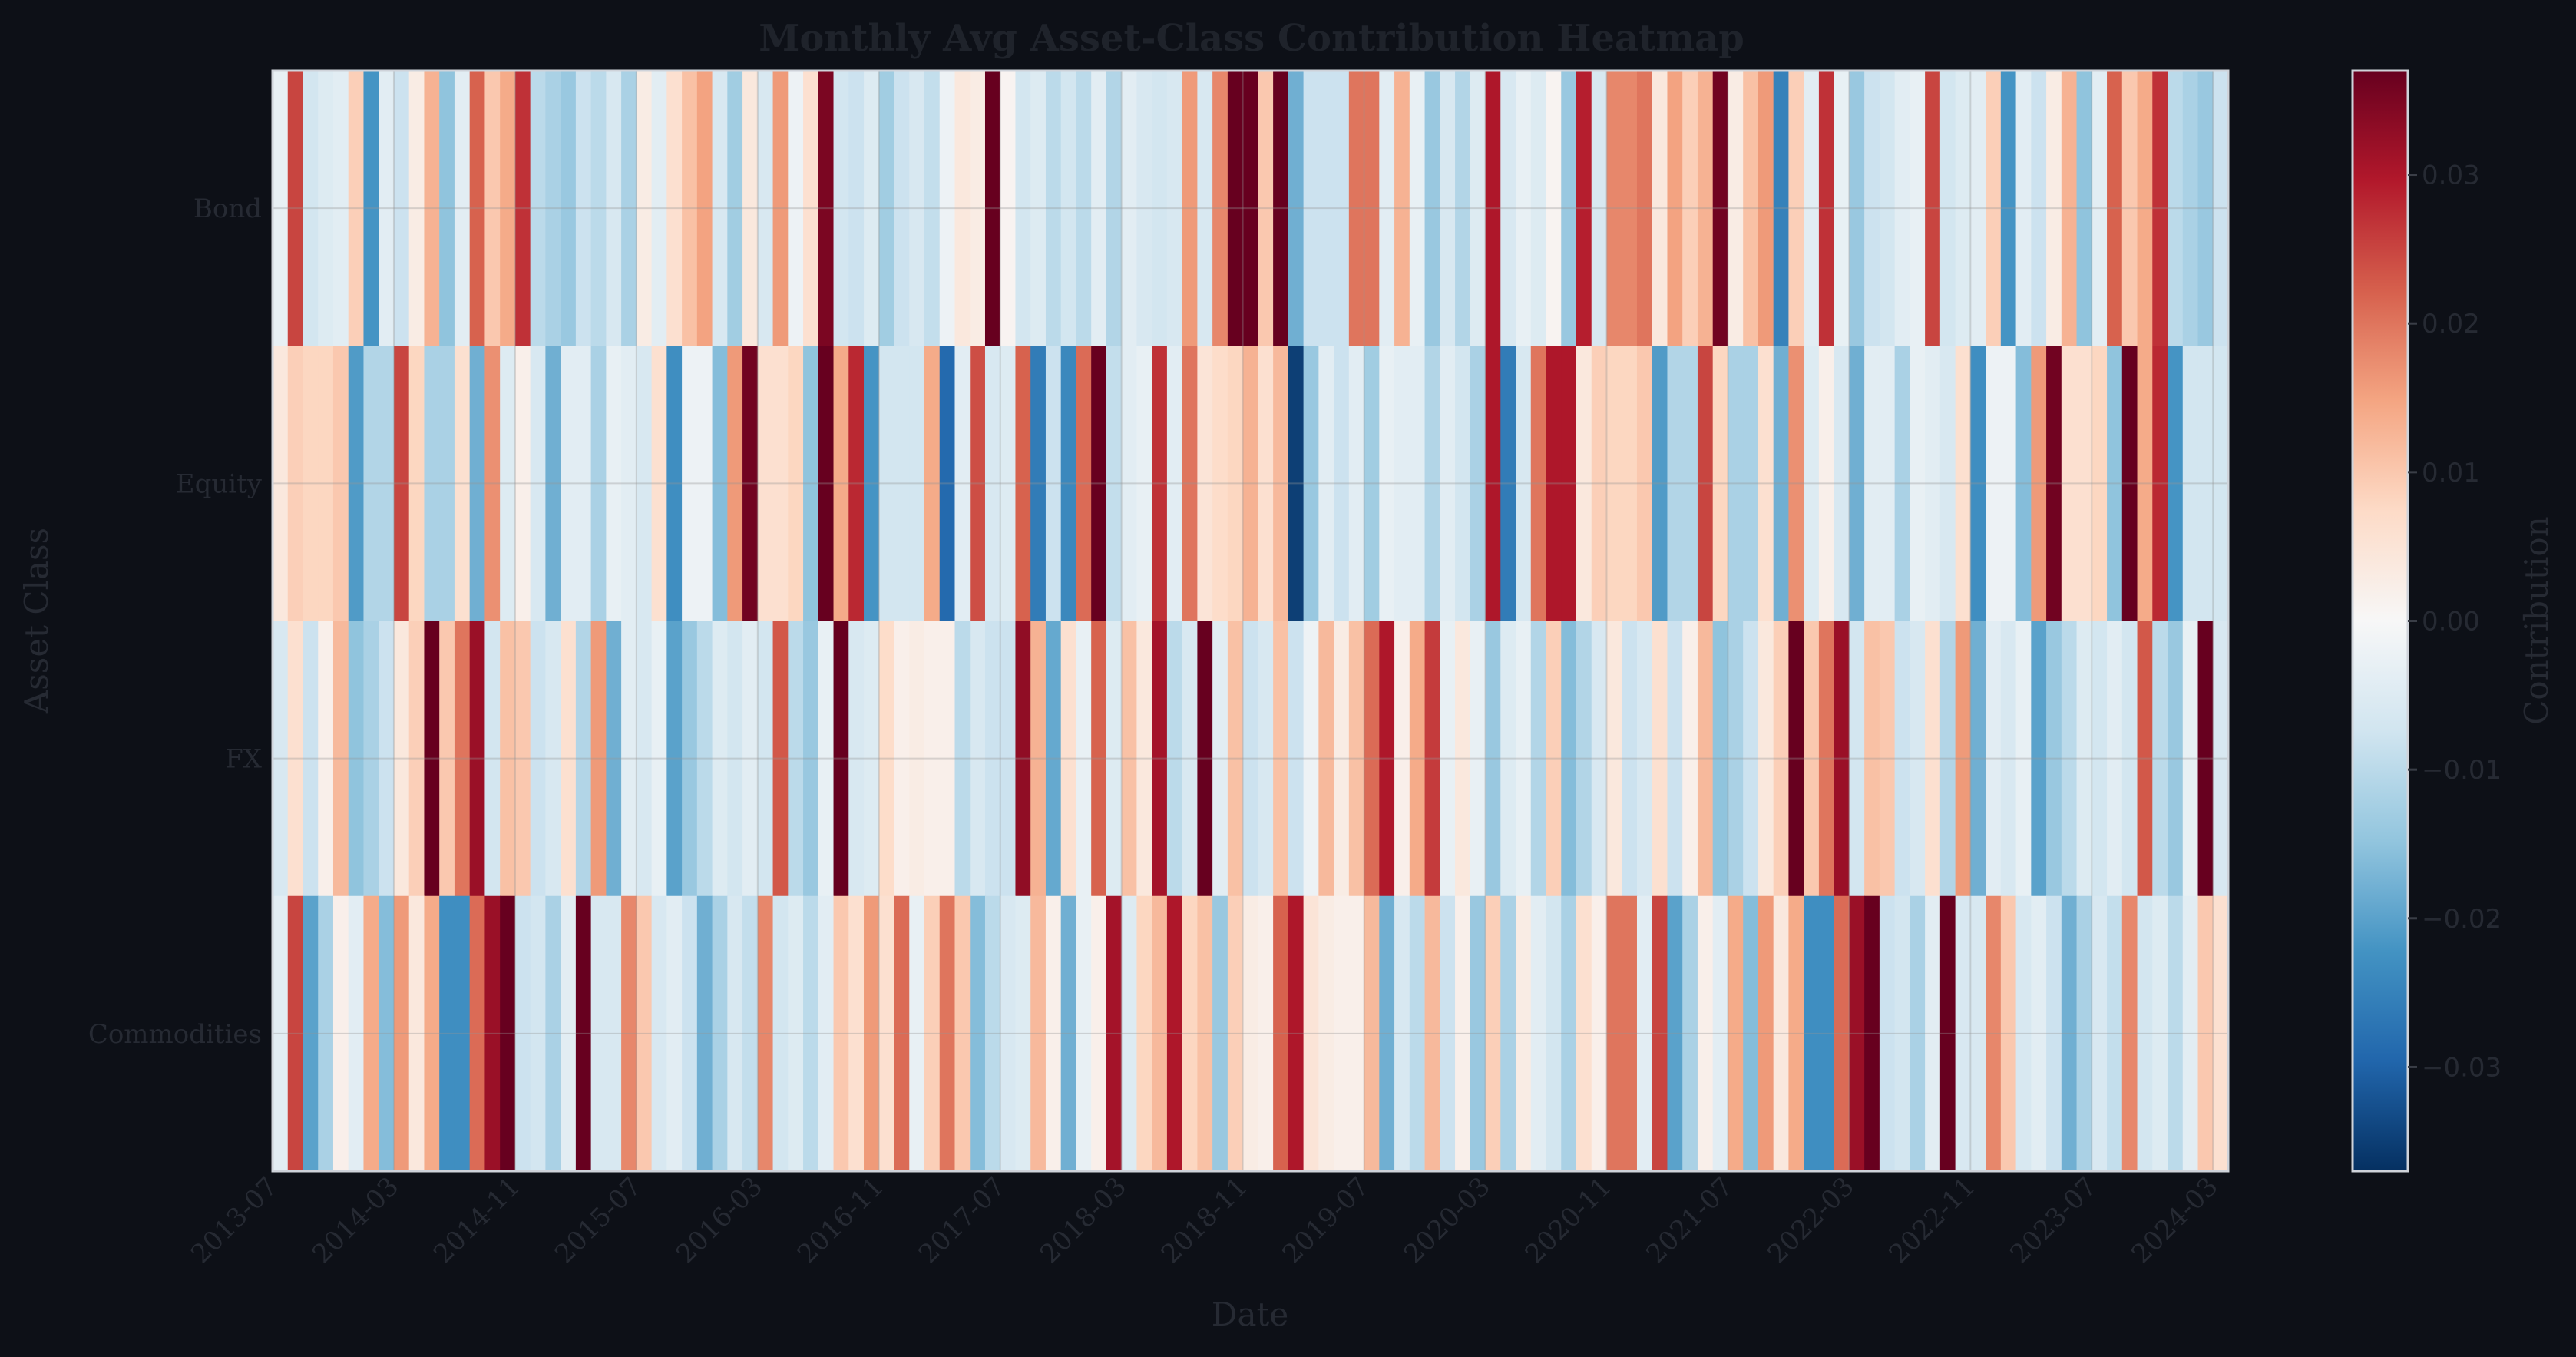 The width and height of the screenshot is (2576, 1357). I want to click on colorbar-tick-label: −0.02, so click(2462, 919).